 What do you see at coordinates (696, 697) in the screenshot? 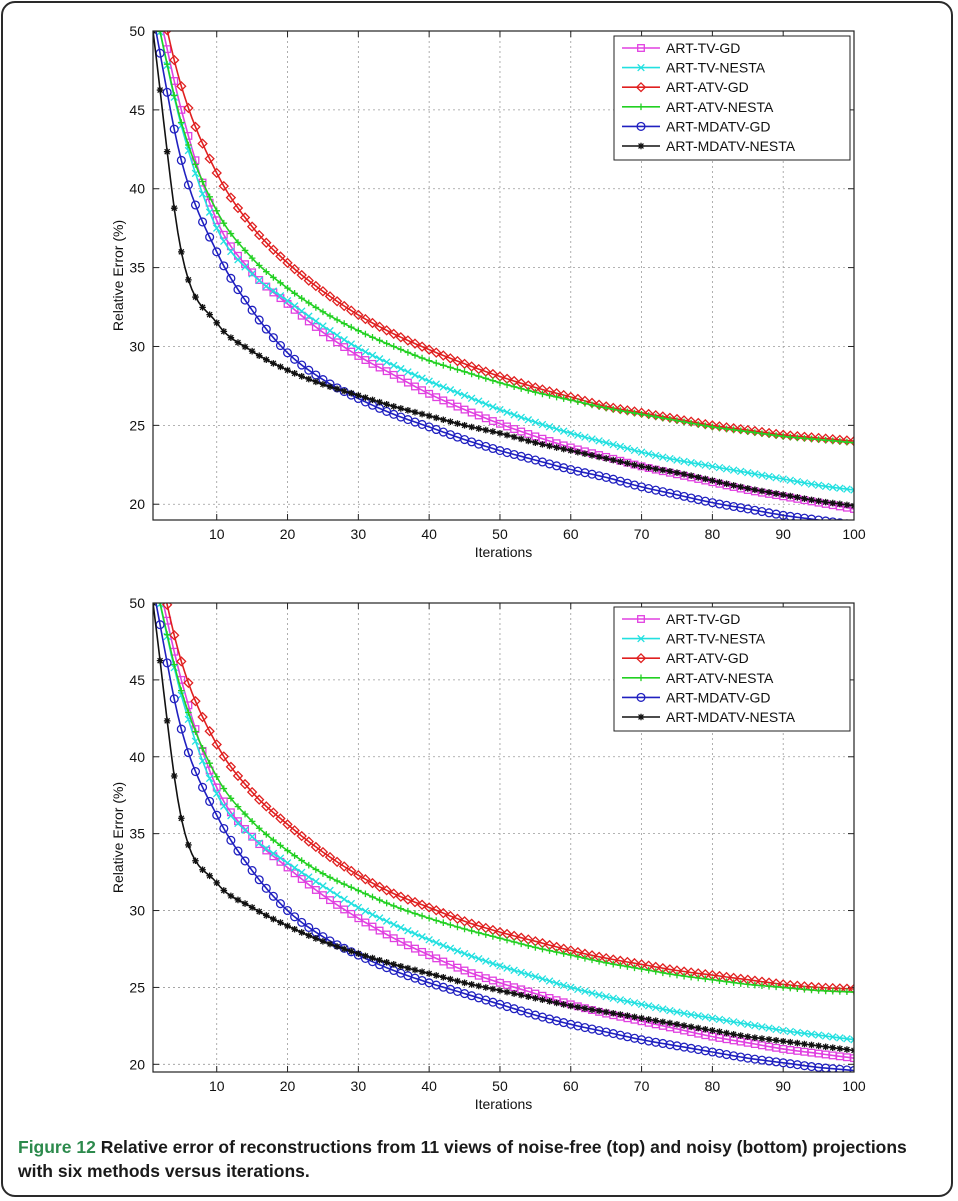
I see `legend-entry: ART-MDATV-GD` at bounding box center [696, 697].